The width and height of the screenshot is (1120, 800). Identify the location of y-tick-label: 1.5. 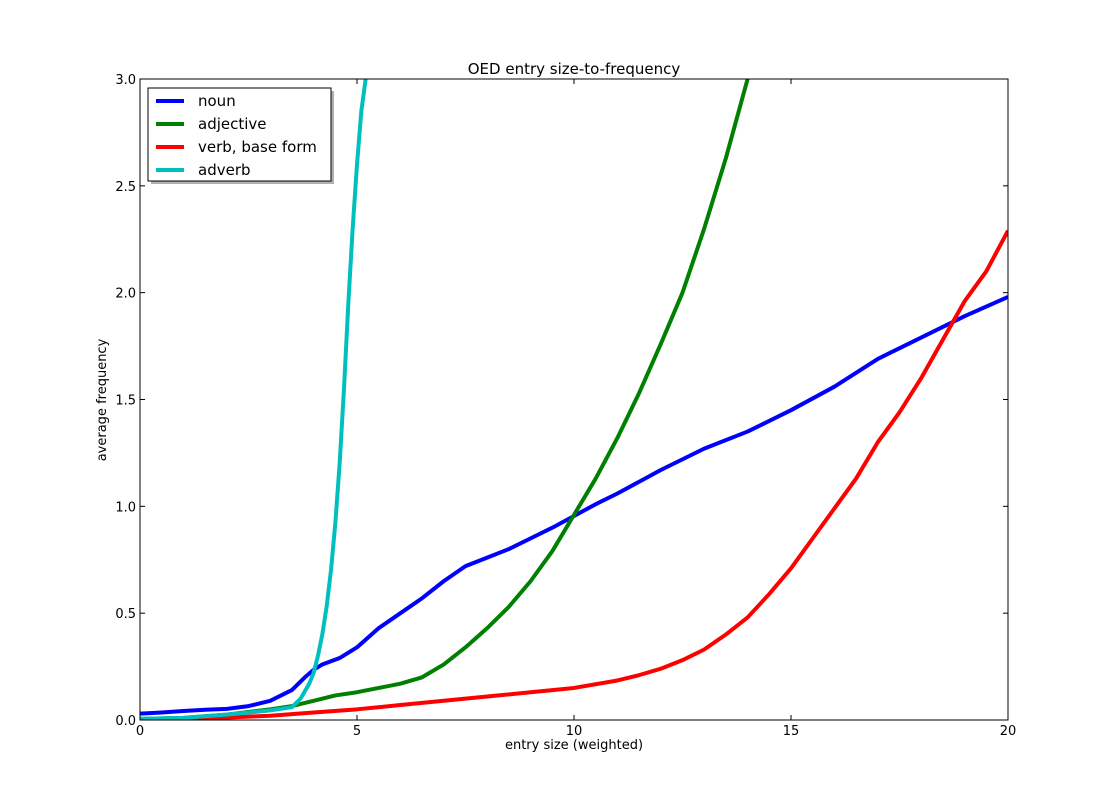
(125, 401).